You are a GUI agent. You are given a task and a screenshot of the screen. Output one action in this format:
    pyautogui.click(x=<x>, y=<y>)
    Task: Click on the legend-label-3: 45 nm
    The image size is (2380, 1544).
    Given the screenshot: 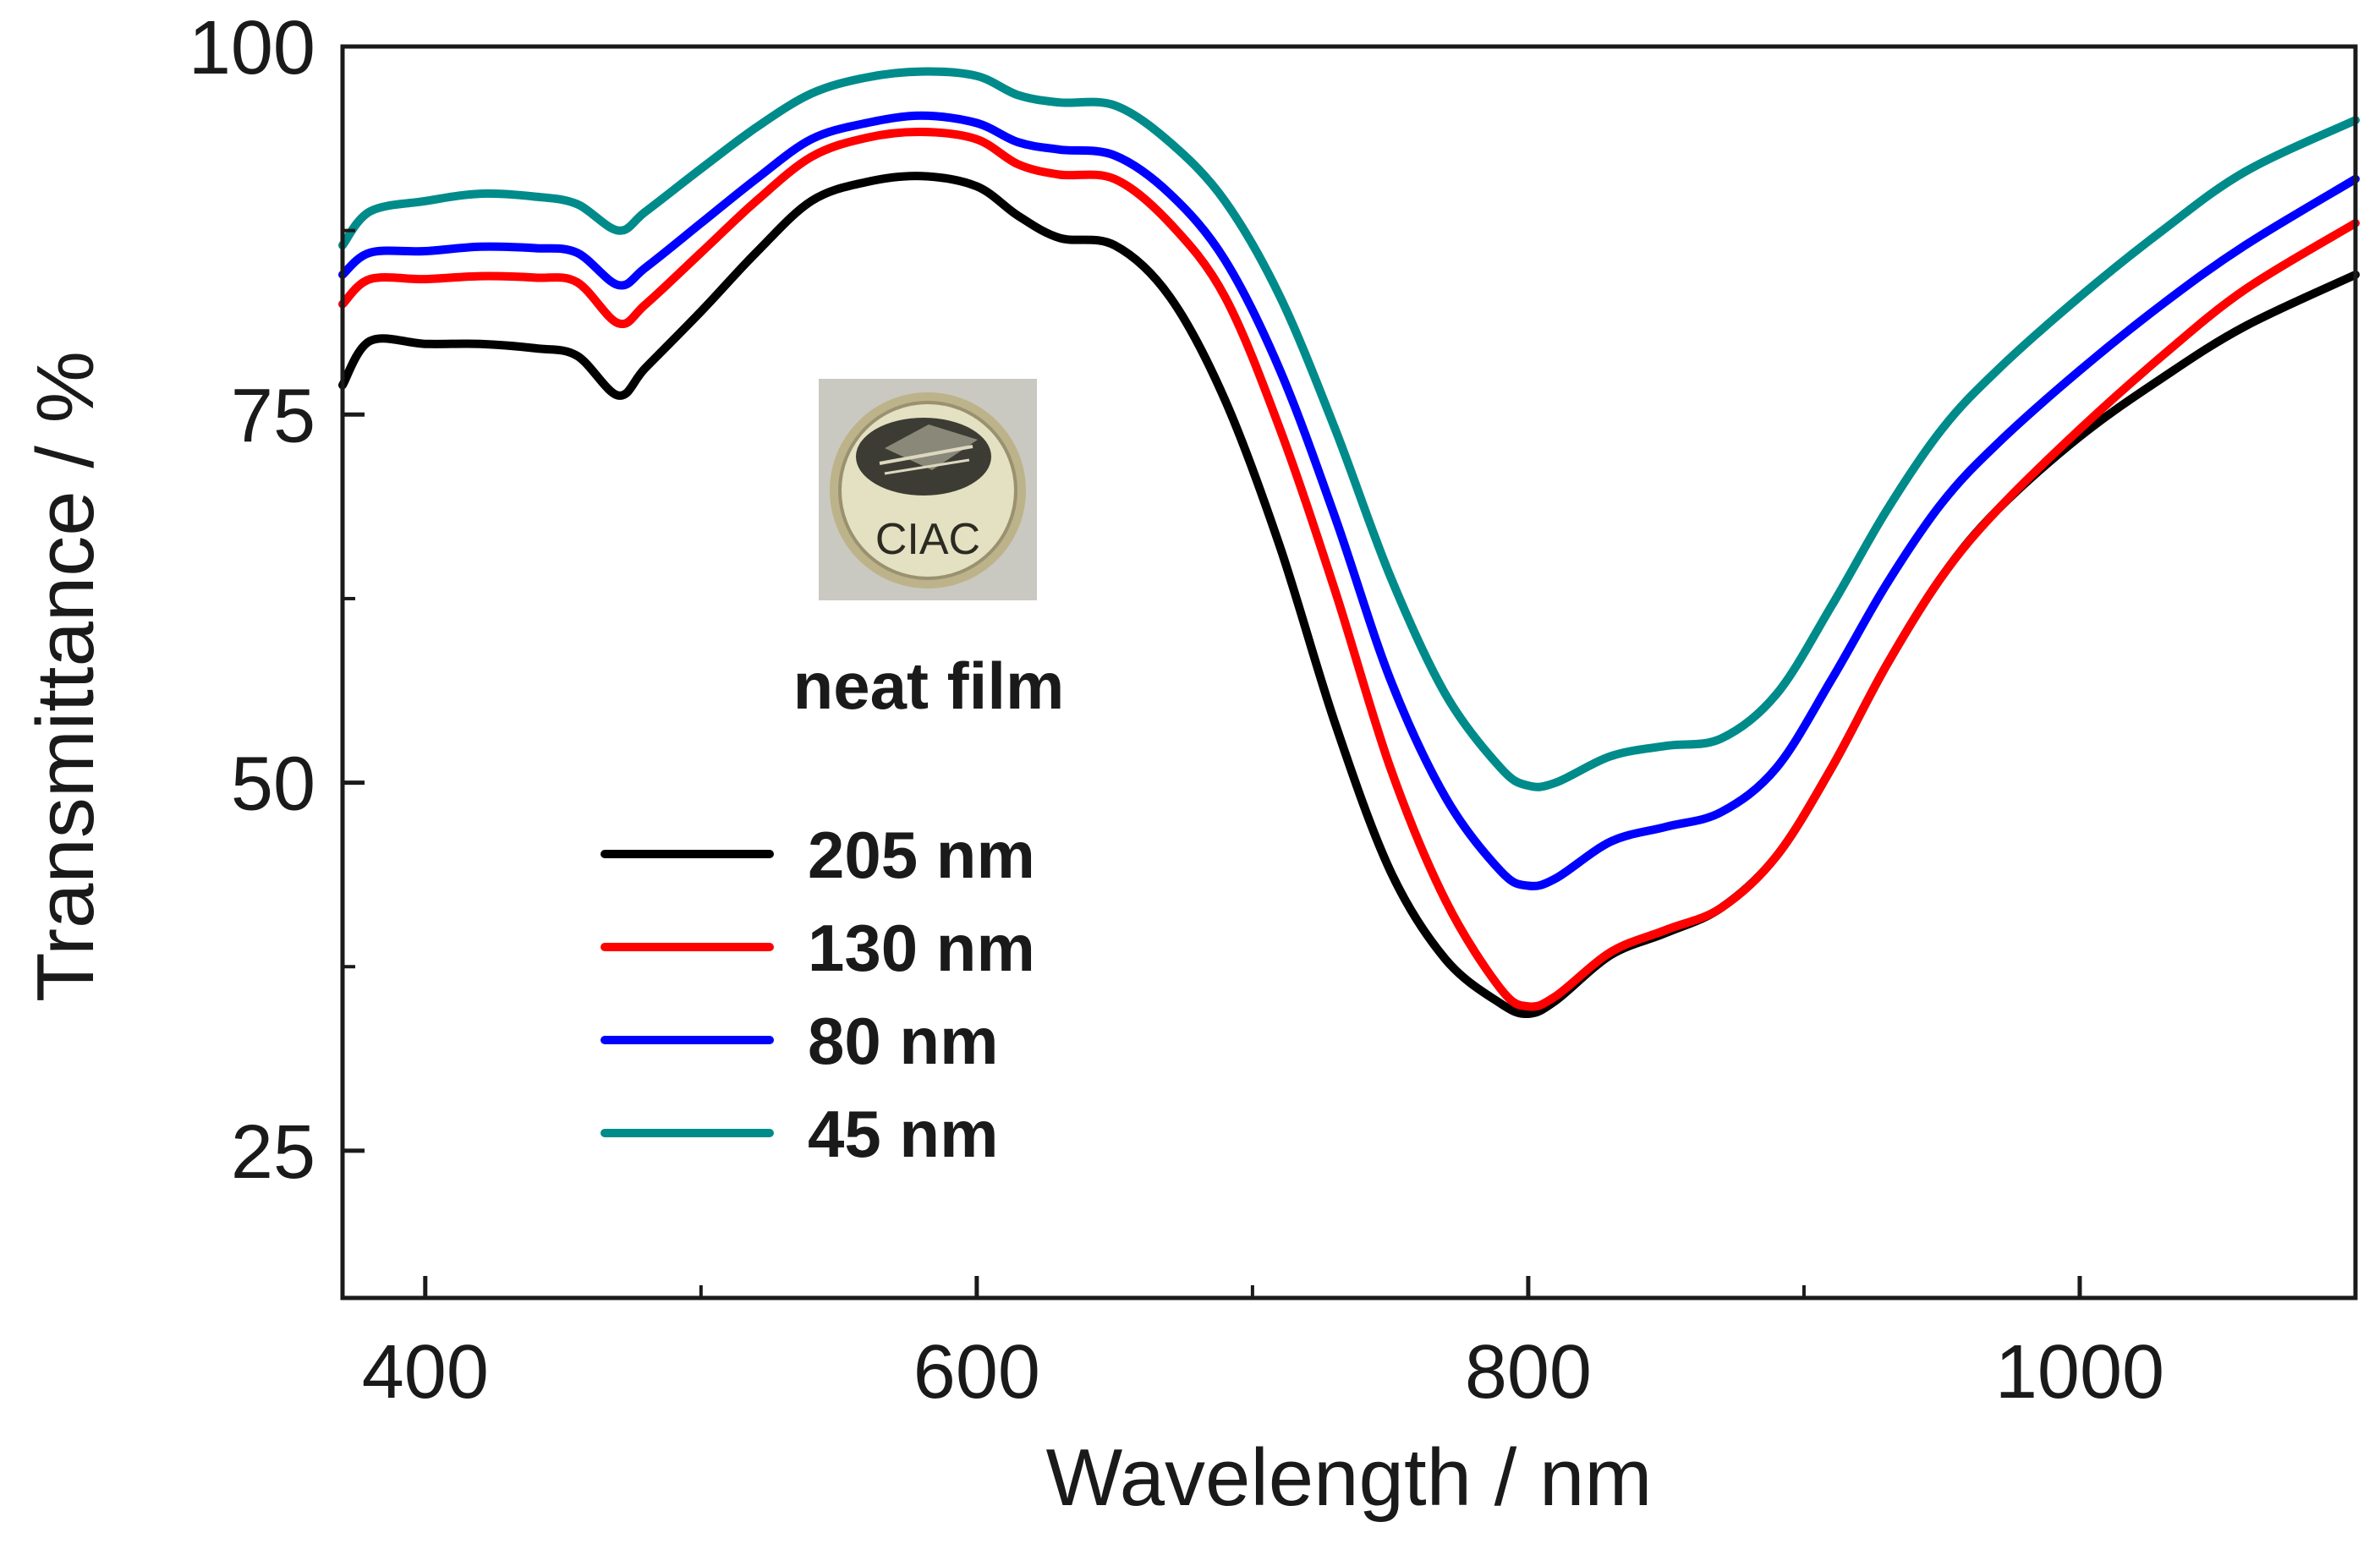 What is the action you would take?
    pyautogui.click(x=903, y=1134)
    